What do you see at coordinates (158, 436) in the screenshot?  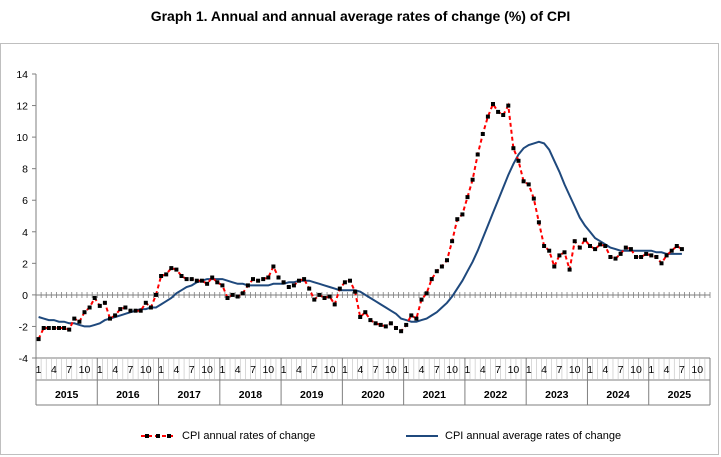 I see `legend-swatch-annual` at bounding box center [158, 436].